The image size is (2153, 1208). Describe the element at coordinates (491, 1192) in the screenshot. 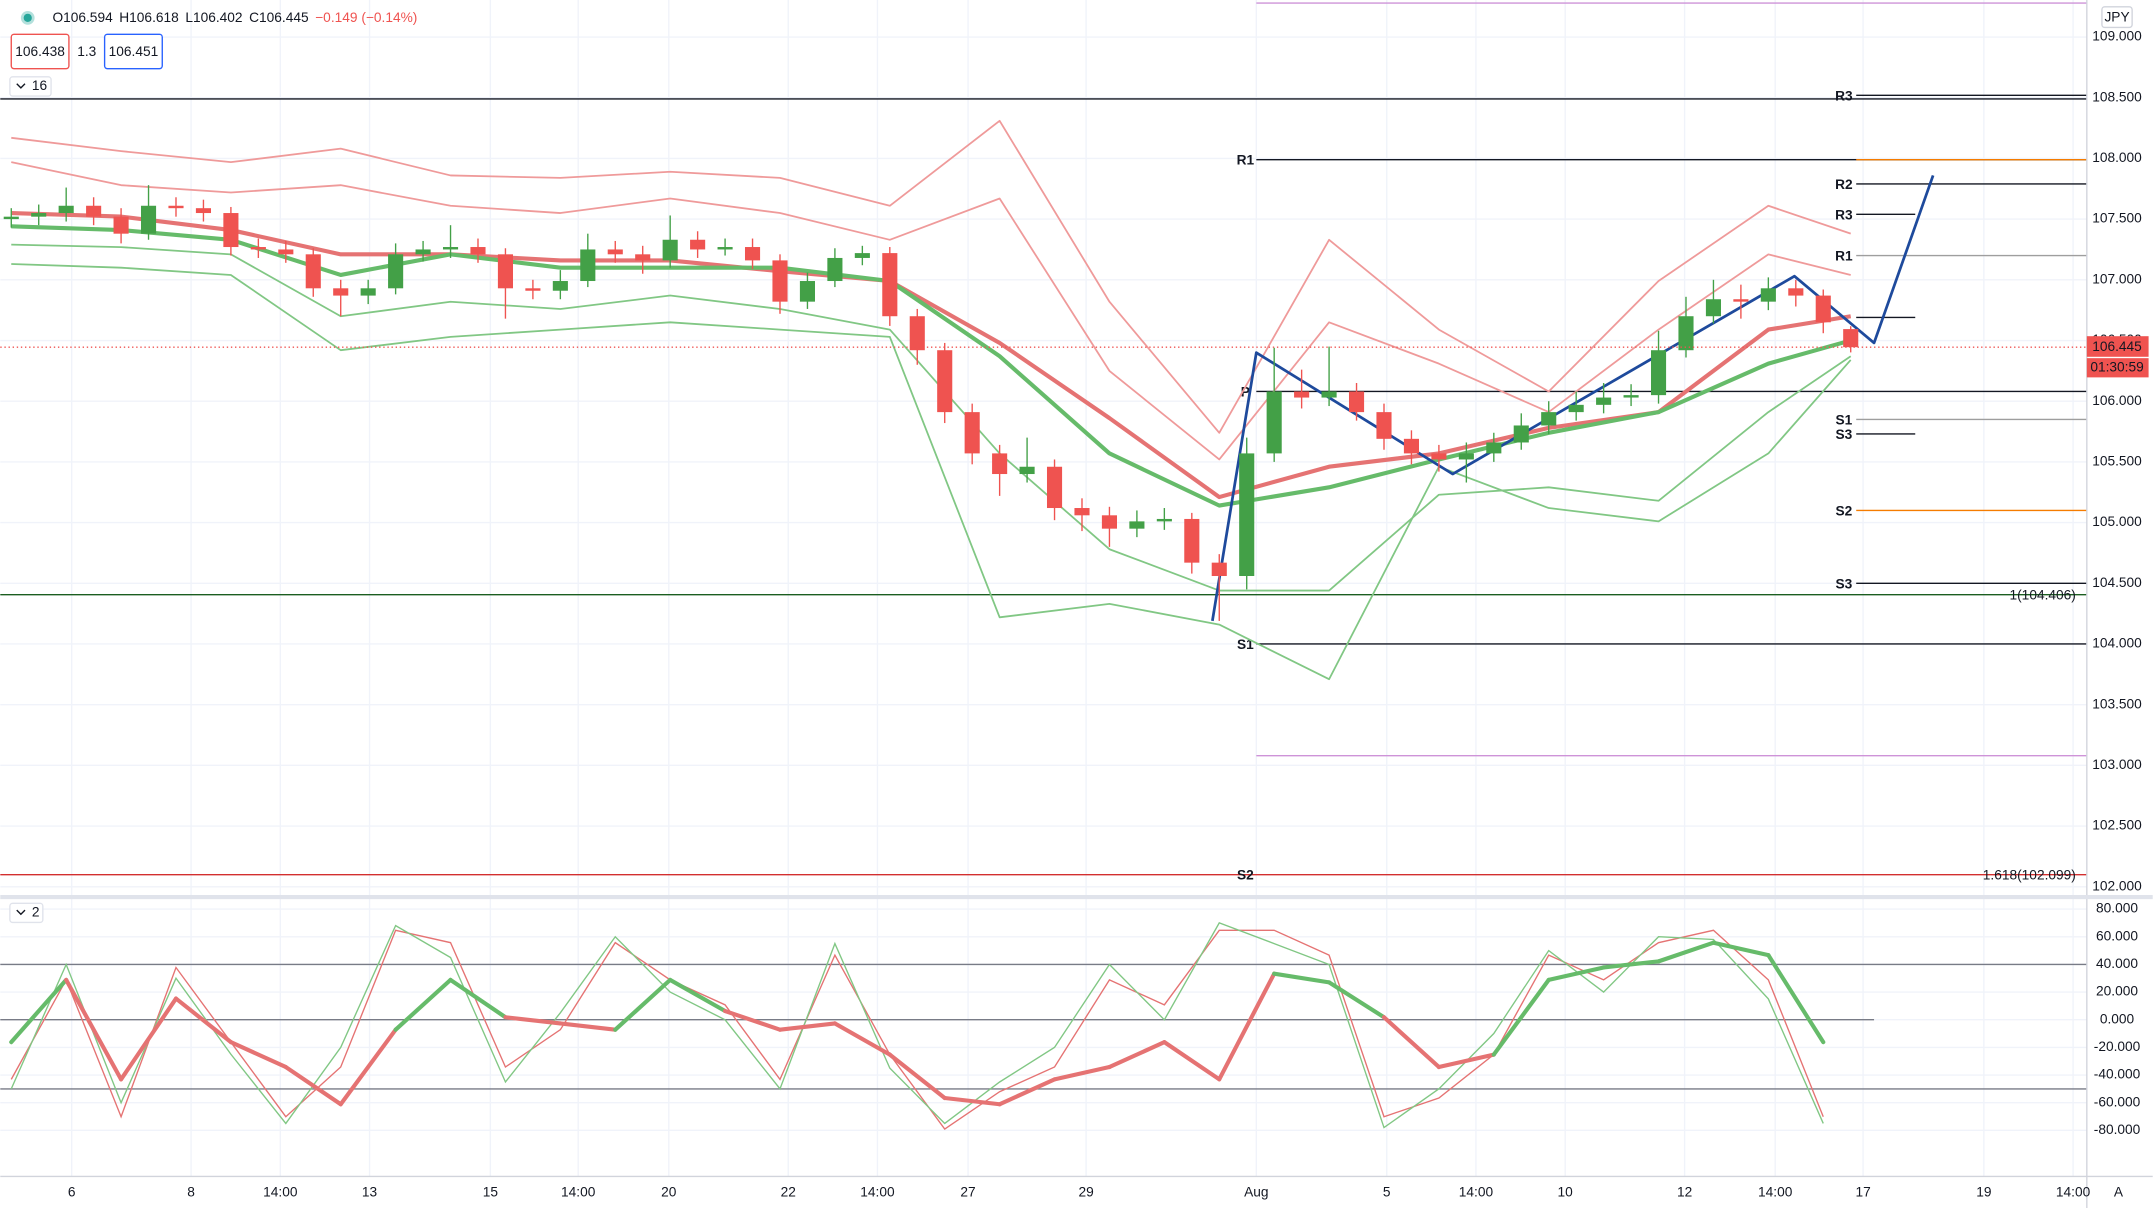

I see `x-tick-label: 15` at that location.